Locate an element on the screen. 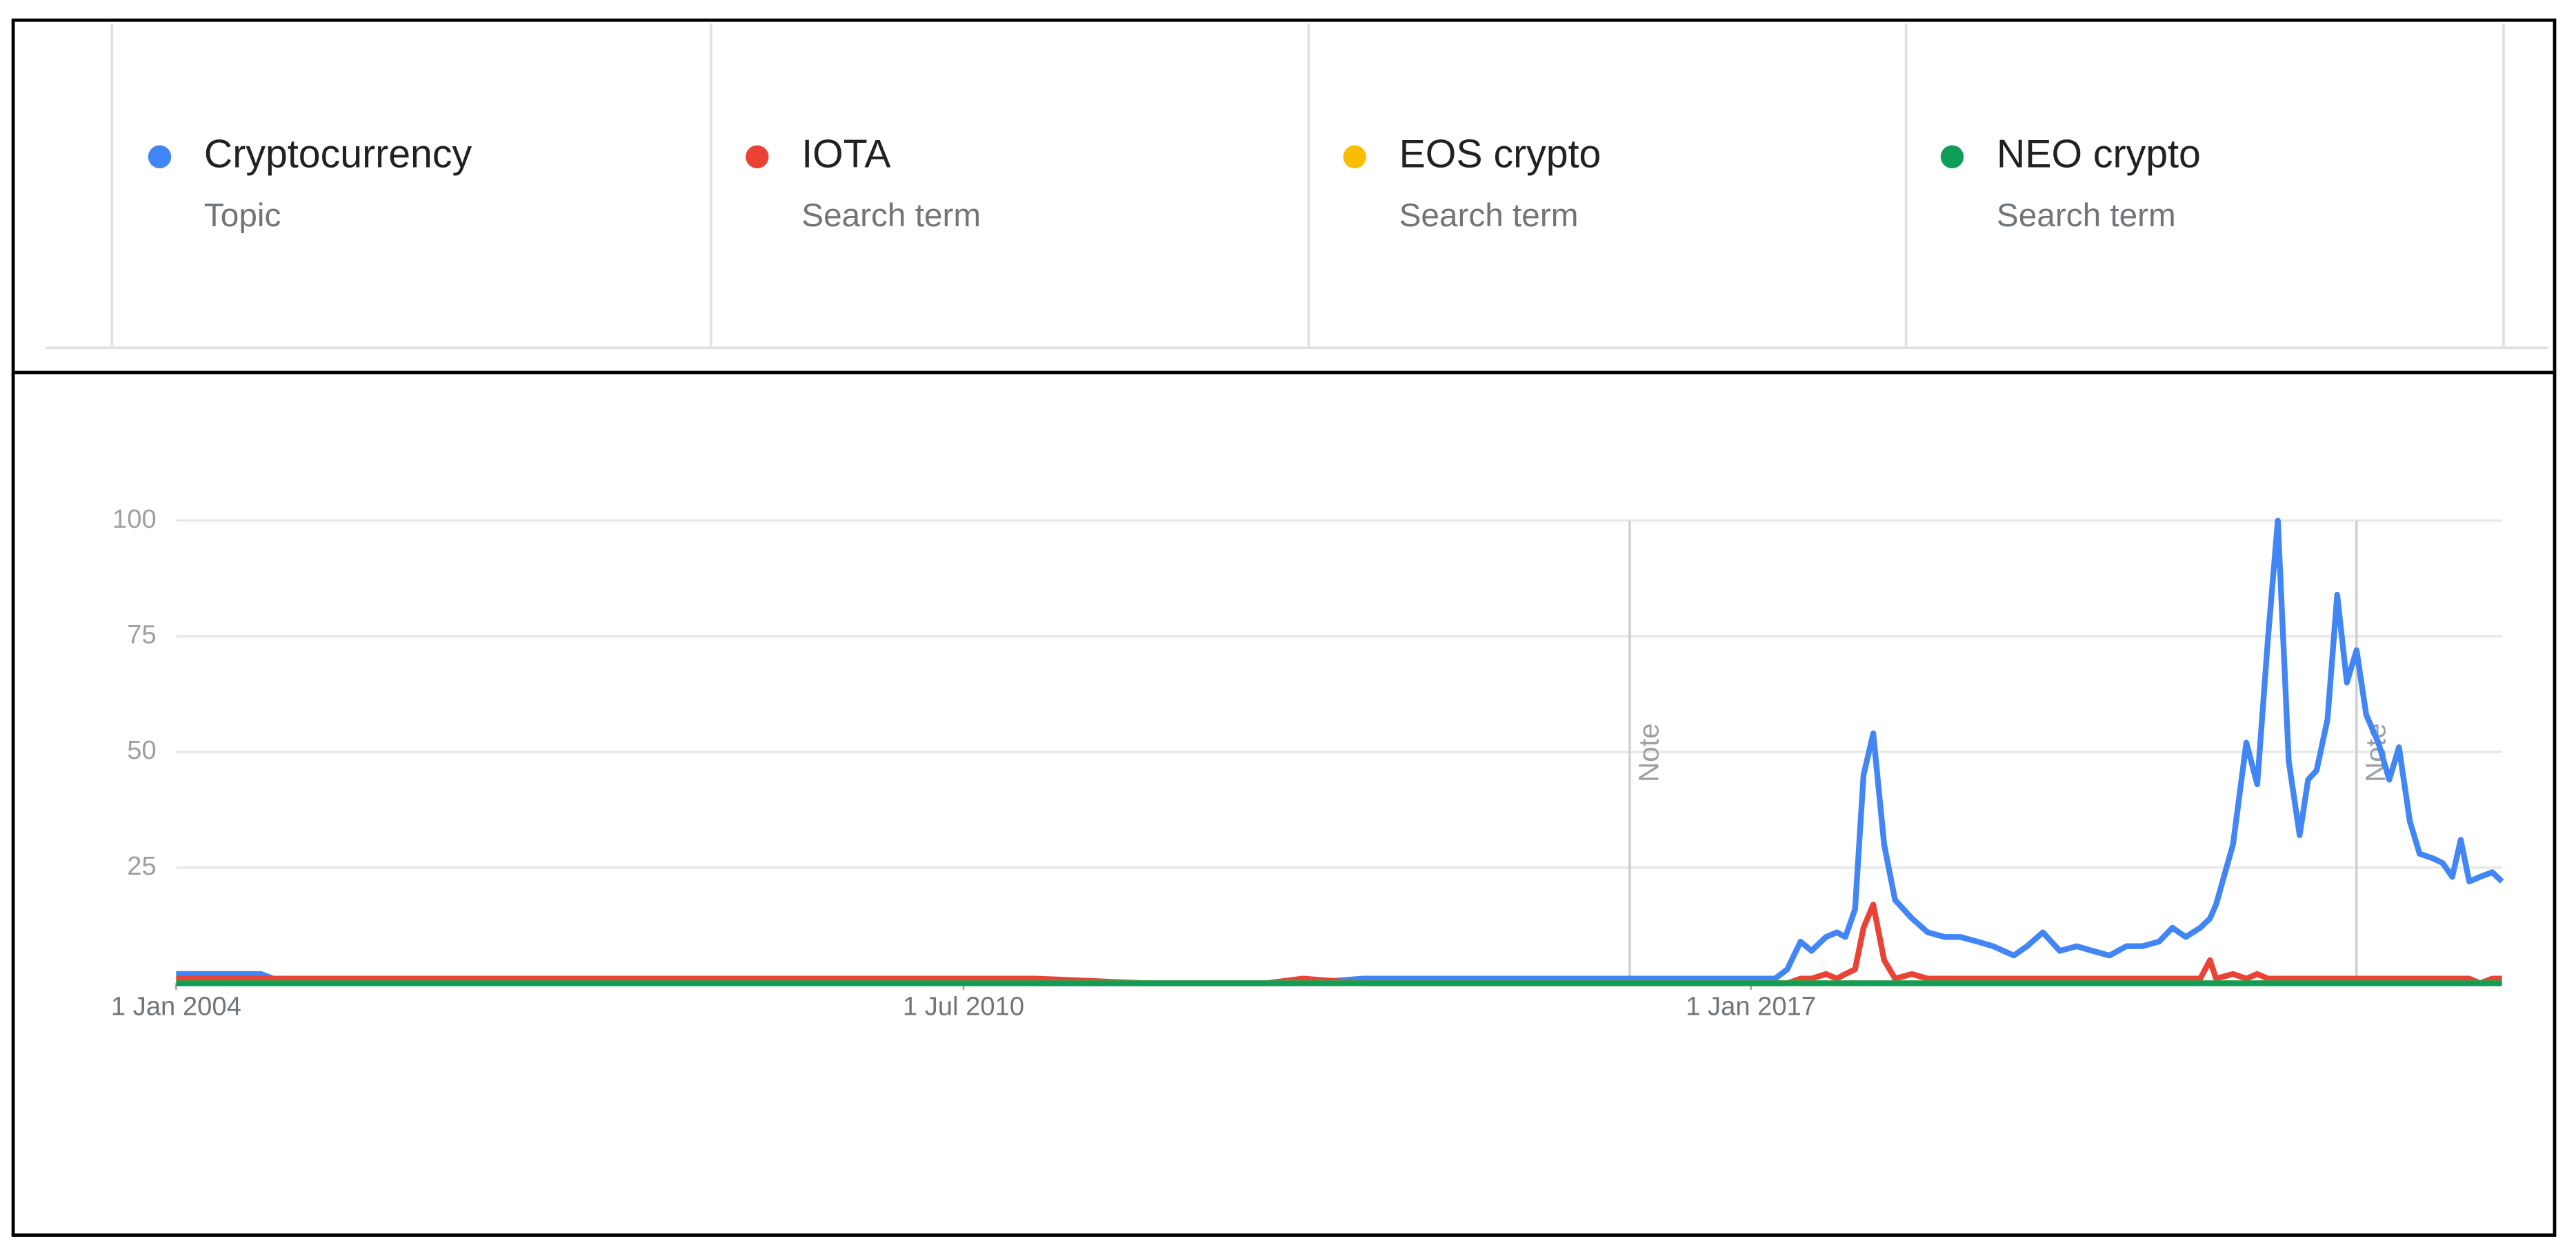 The width and height of the screenshot is (2576, 1252). x-tick-label: 1 Jan 2017 is located at coordinates (1751, 1006).